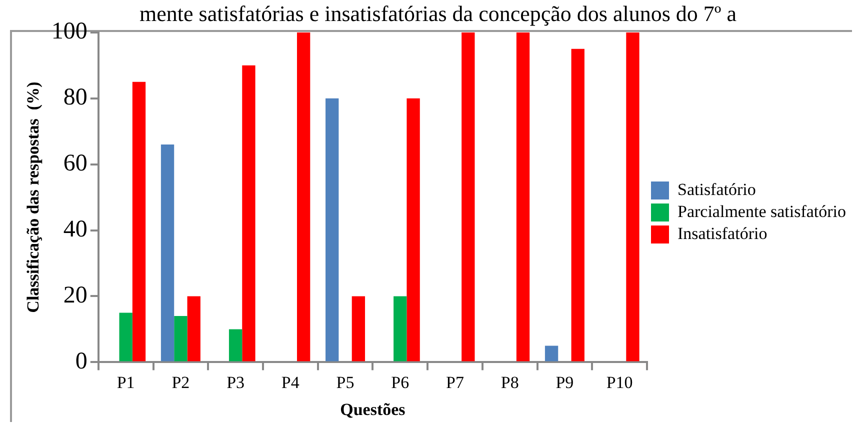  What do you see at coordinates (75, 163) in the screenshot?
I see `y-tick-label: 60` at bounding box center [75, 163].